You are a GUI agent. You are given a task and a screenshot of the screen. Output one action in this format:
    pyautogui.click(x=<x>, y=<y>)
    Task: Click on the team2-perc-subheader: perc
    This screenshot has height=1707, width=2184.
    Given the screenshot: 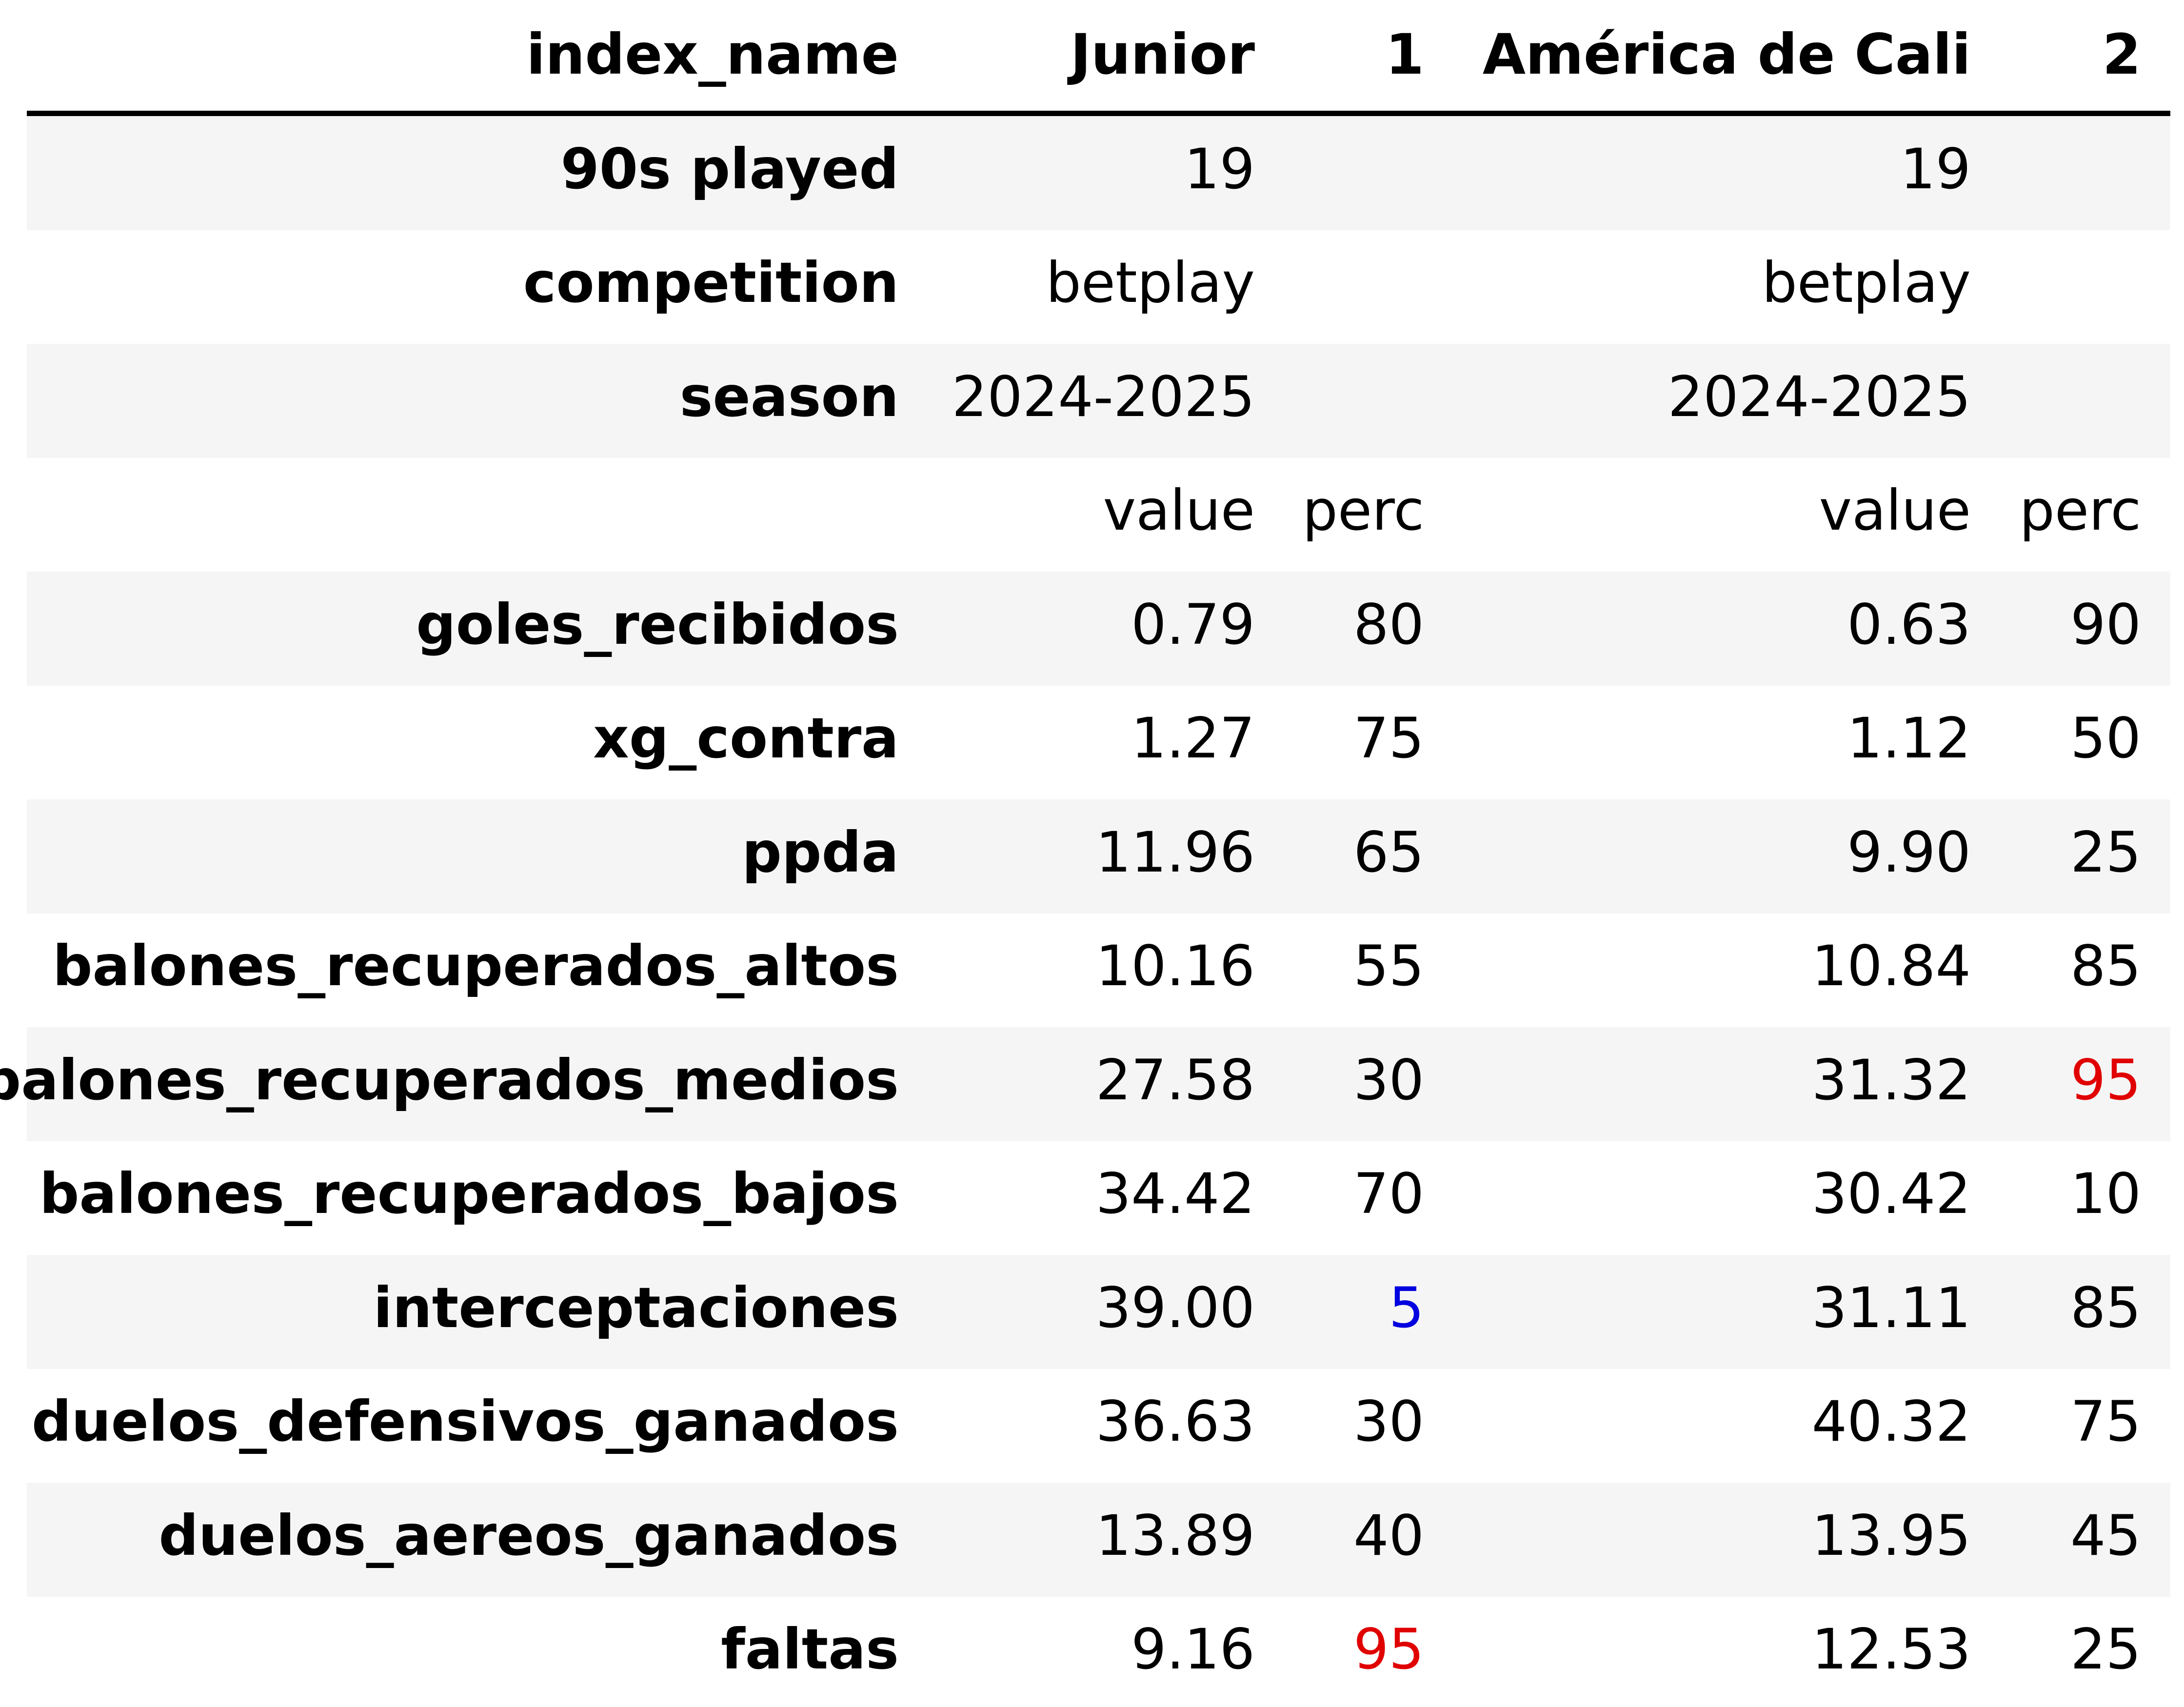 What is the action you would take?
    pyautogui.click(x=2080, y=510)
    